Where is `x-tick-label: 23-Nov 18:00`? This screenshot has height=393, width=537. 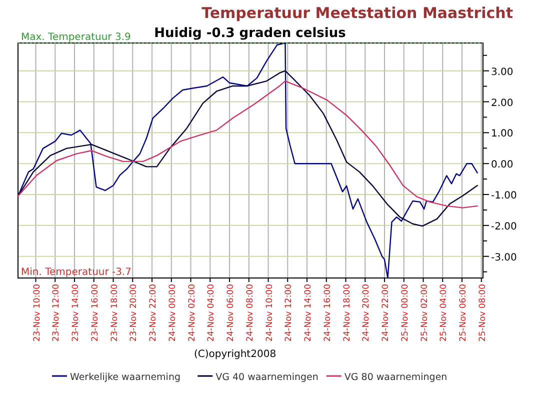
x-tick-label: 23-Nov 18:00 is located at coordinates (115, 313).